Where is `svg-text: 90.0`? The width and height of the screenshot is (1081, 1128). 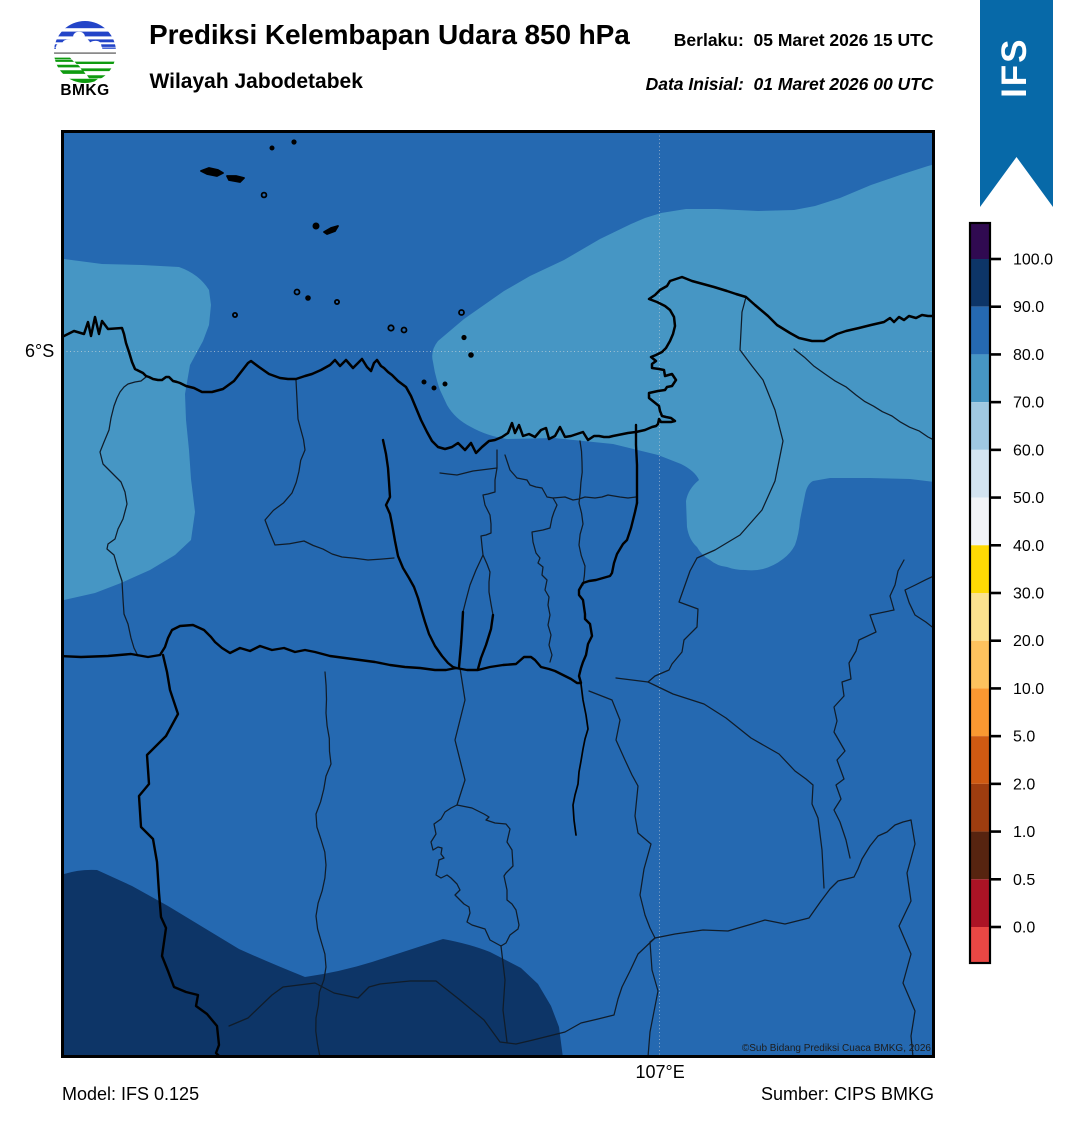
svg-text: 90.0 is located at coordinates (1028, 307).